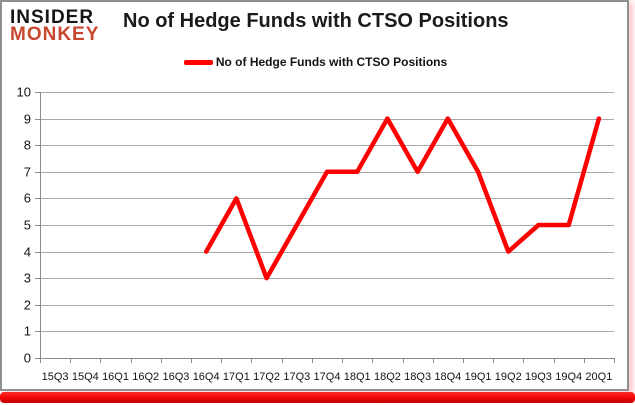 Image resolution: width=635 pixels, height=405 pixels. Describe the element at coordinates (55, 35) in the screenshot. I see `logo-text-monkey: MONKEY` at that location.